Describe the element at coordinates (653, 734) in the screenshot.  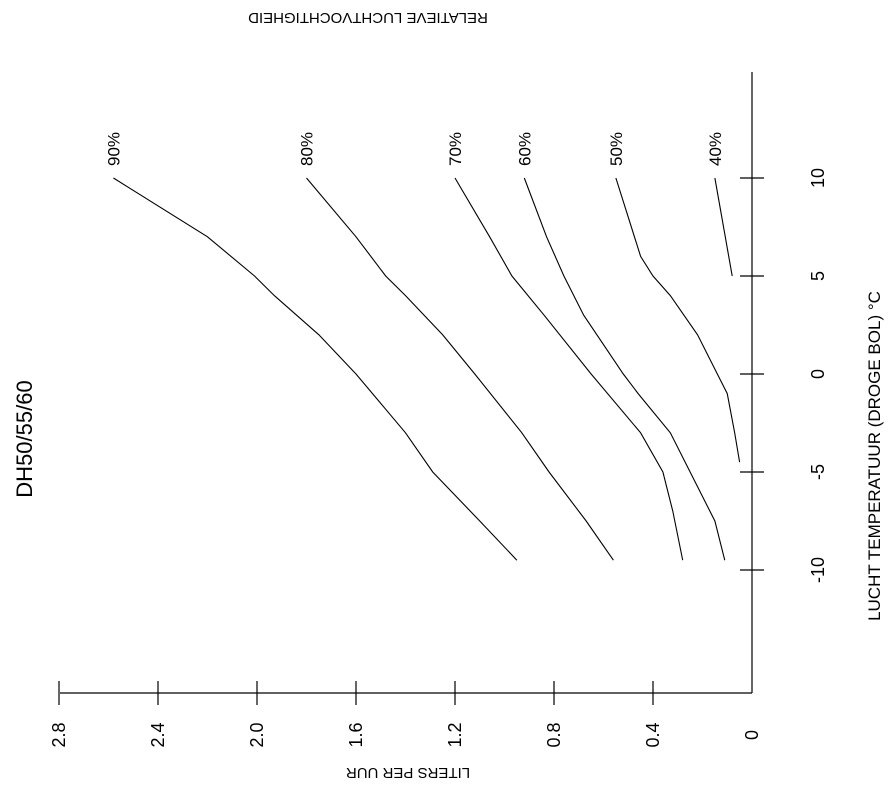
I see `y-tick-label: 0.4` at that location.